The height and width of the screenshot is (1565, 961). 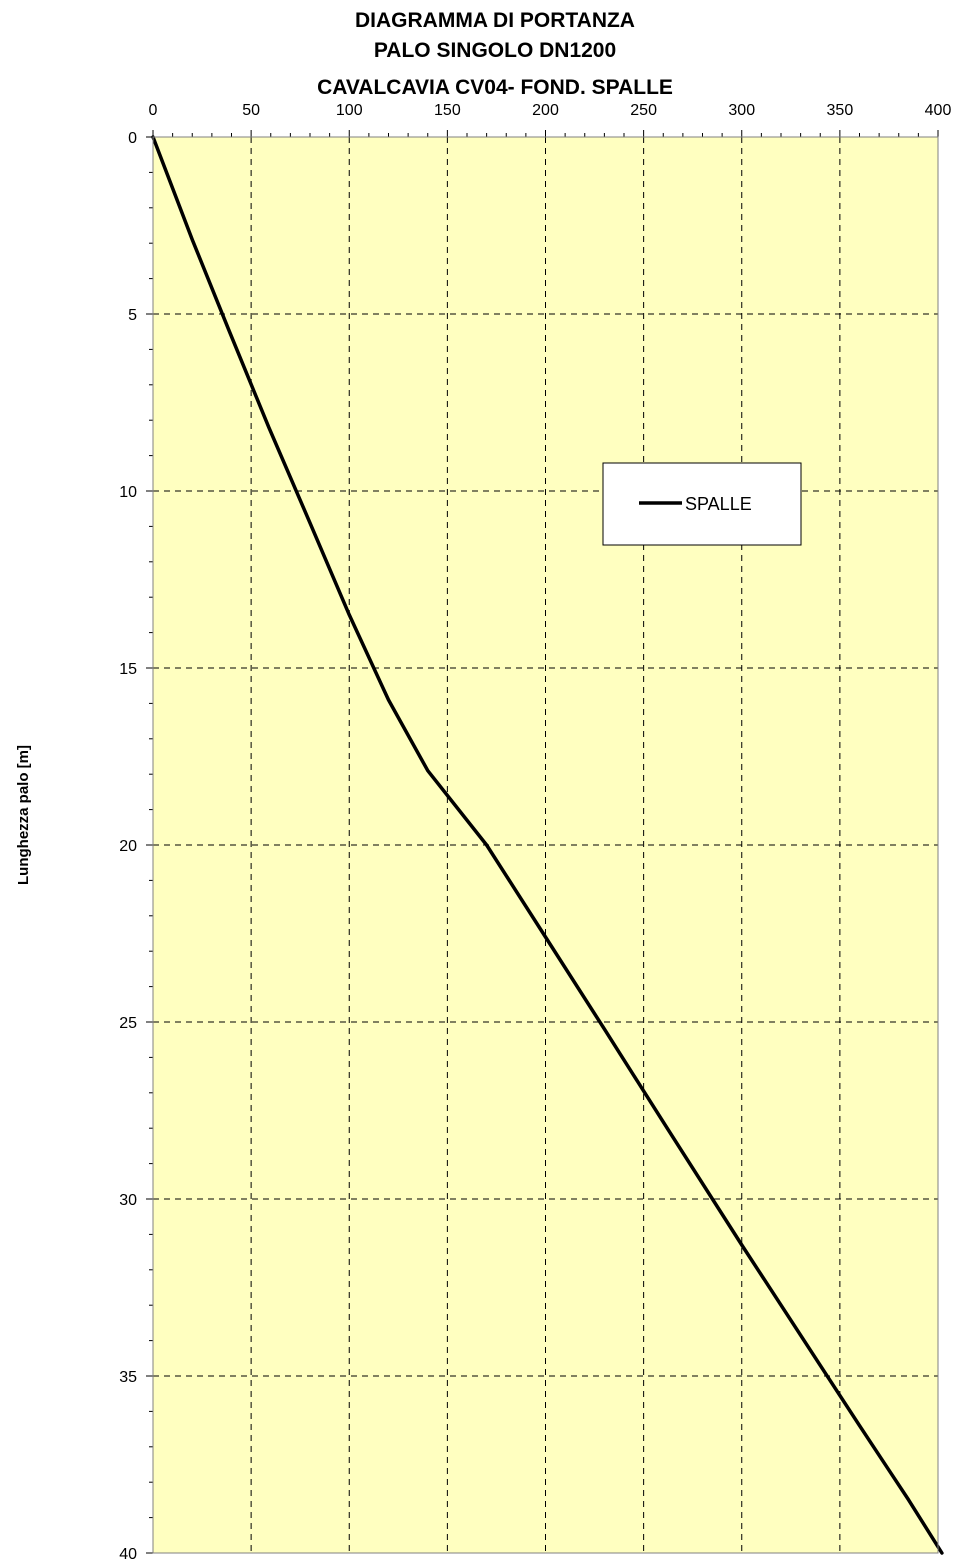 I want to click on y-tick-label-8: 40, so click(x=128, y=1554).